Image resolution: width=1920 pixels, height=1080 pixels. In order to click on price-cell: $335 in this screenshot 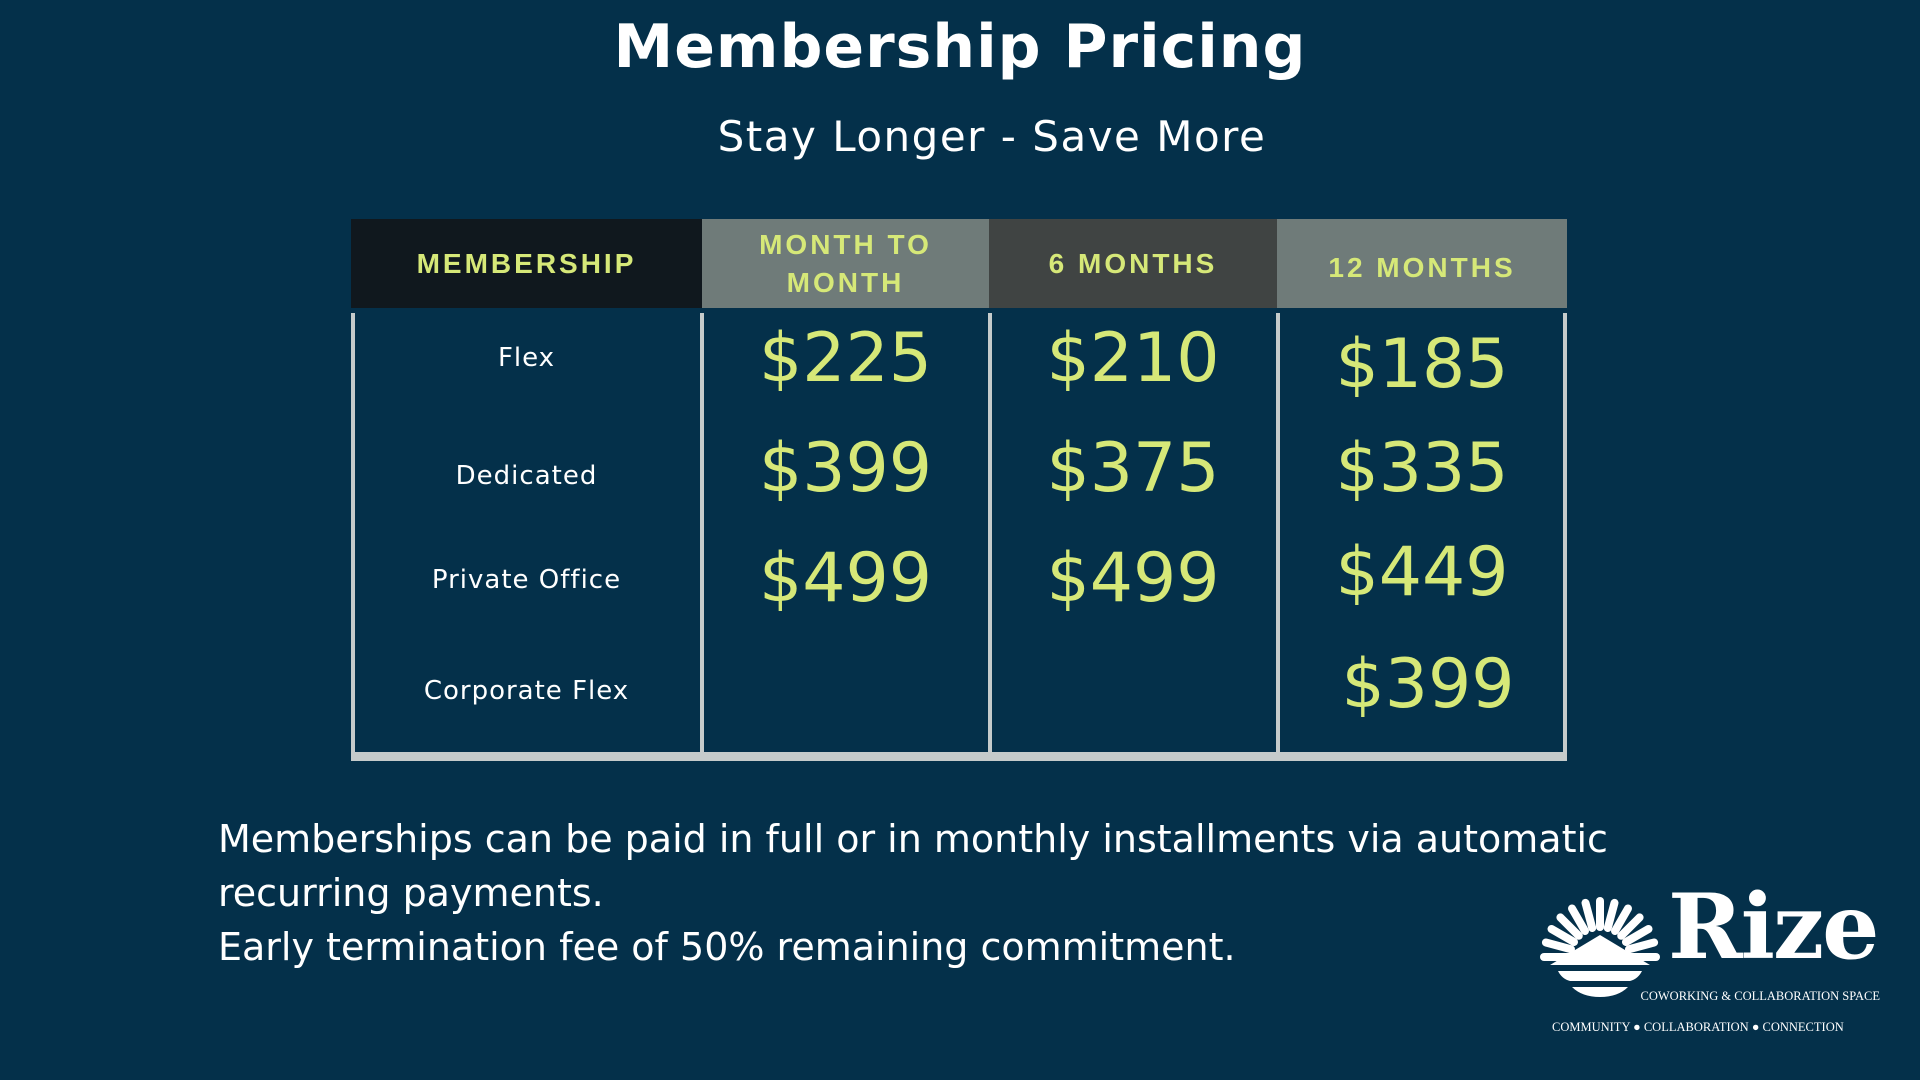, I will do `click(1422, 468)`.